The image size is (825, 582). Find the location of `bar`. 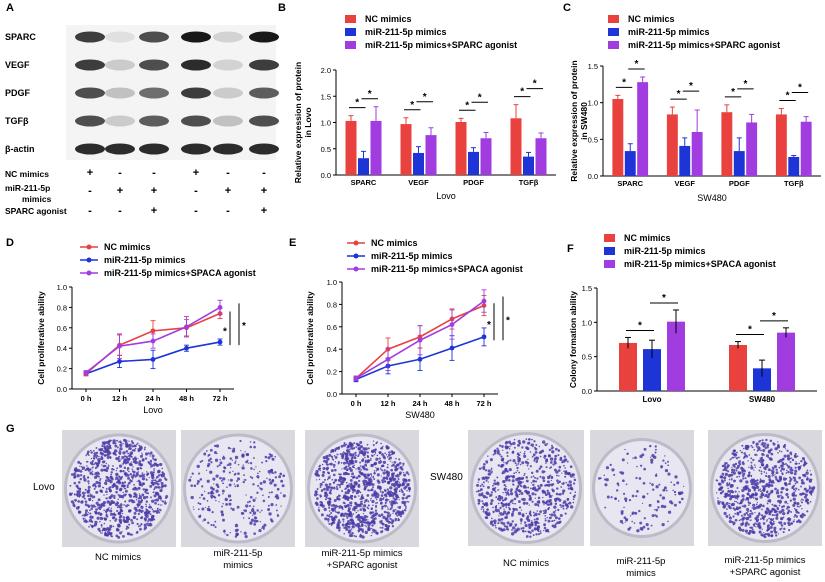

bar is located at coordinates (418, 163).